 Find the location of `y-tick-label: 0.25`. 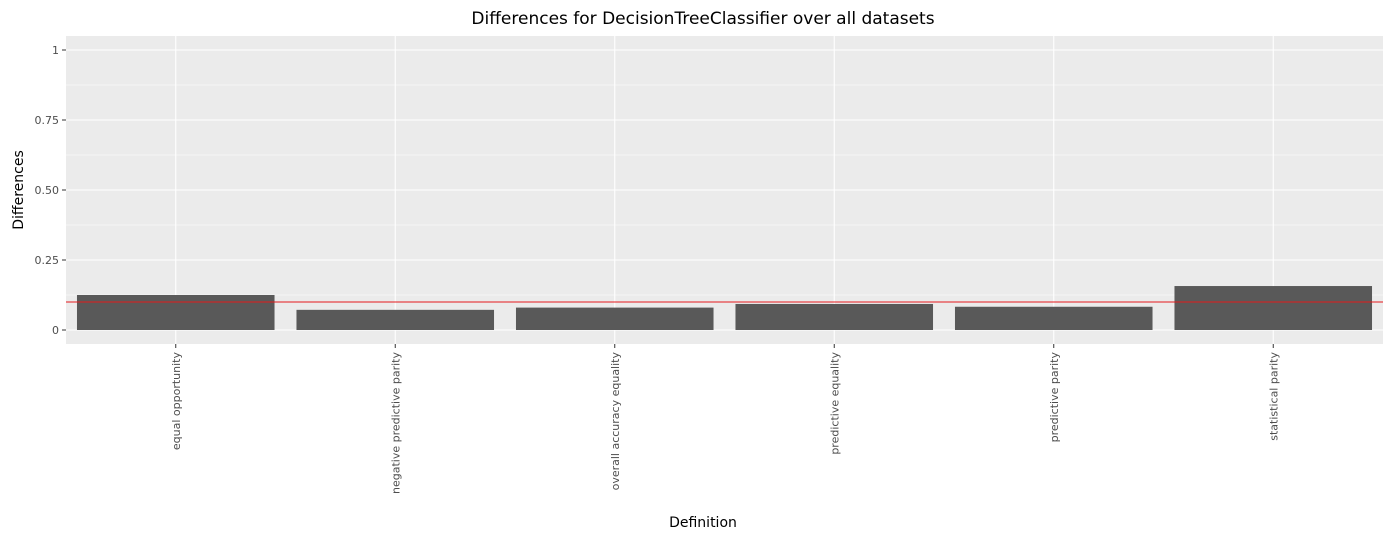

y-tick-label: 0.25 is located at coordinates (47, 260).